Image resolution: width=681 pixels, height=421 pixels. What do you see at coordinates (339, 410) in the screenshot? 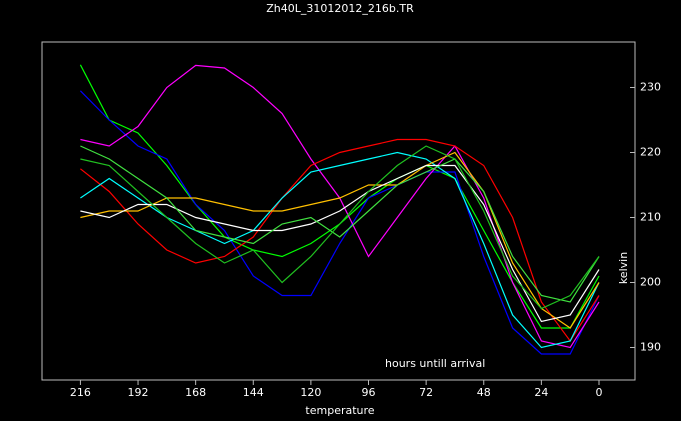
I see `x-axis-label: temperature` at bounding box center [339, 410].